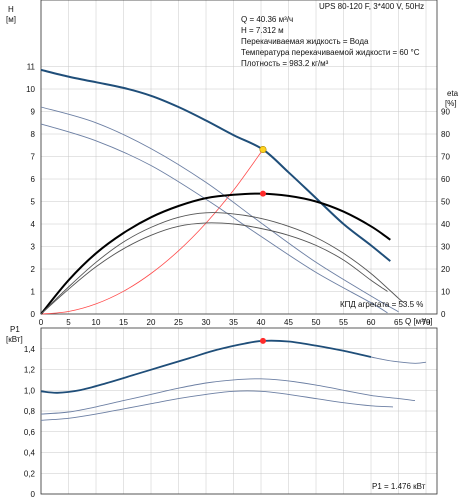 This screenshot has height=500, width=469. What do you see at coordinates (68, 322) in the screenshot?
I see `x-tick-label: 5` at bounding box center [68, 322].